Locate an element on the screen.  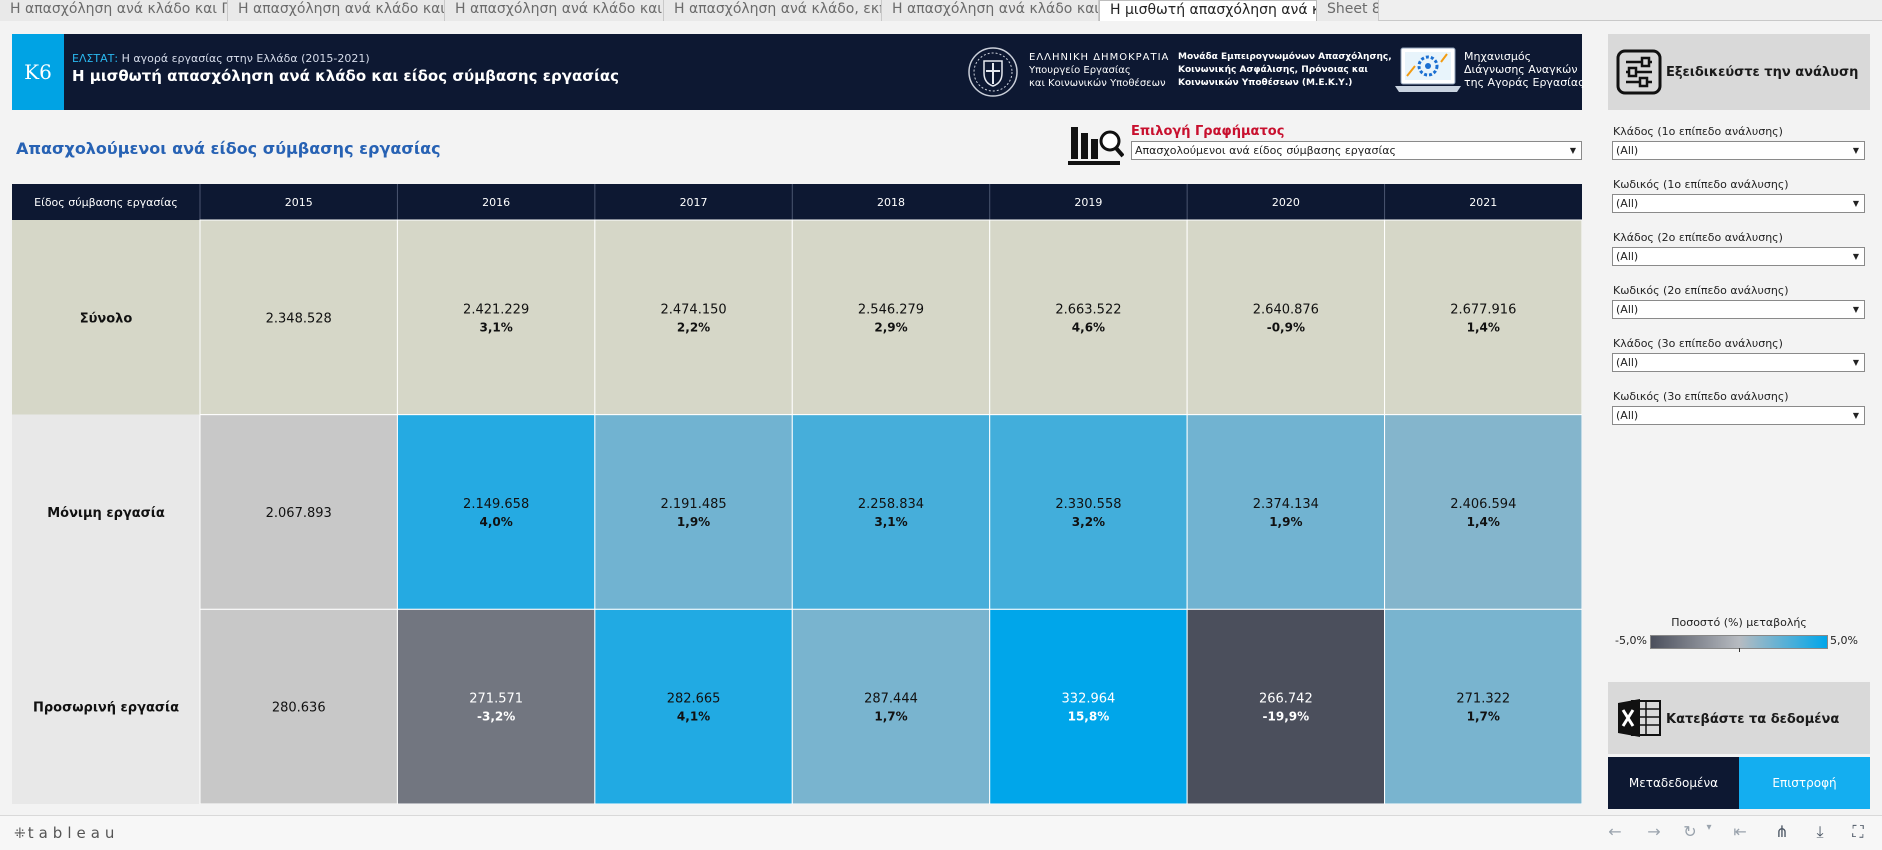
cell-value: 287.444 is located at coordinates (891, 699).